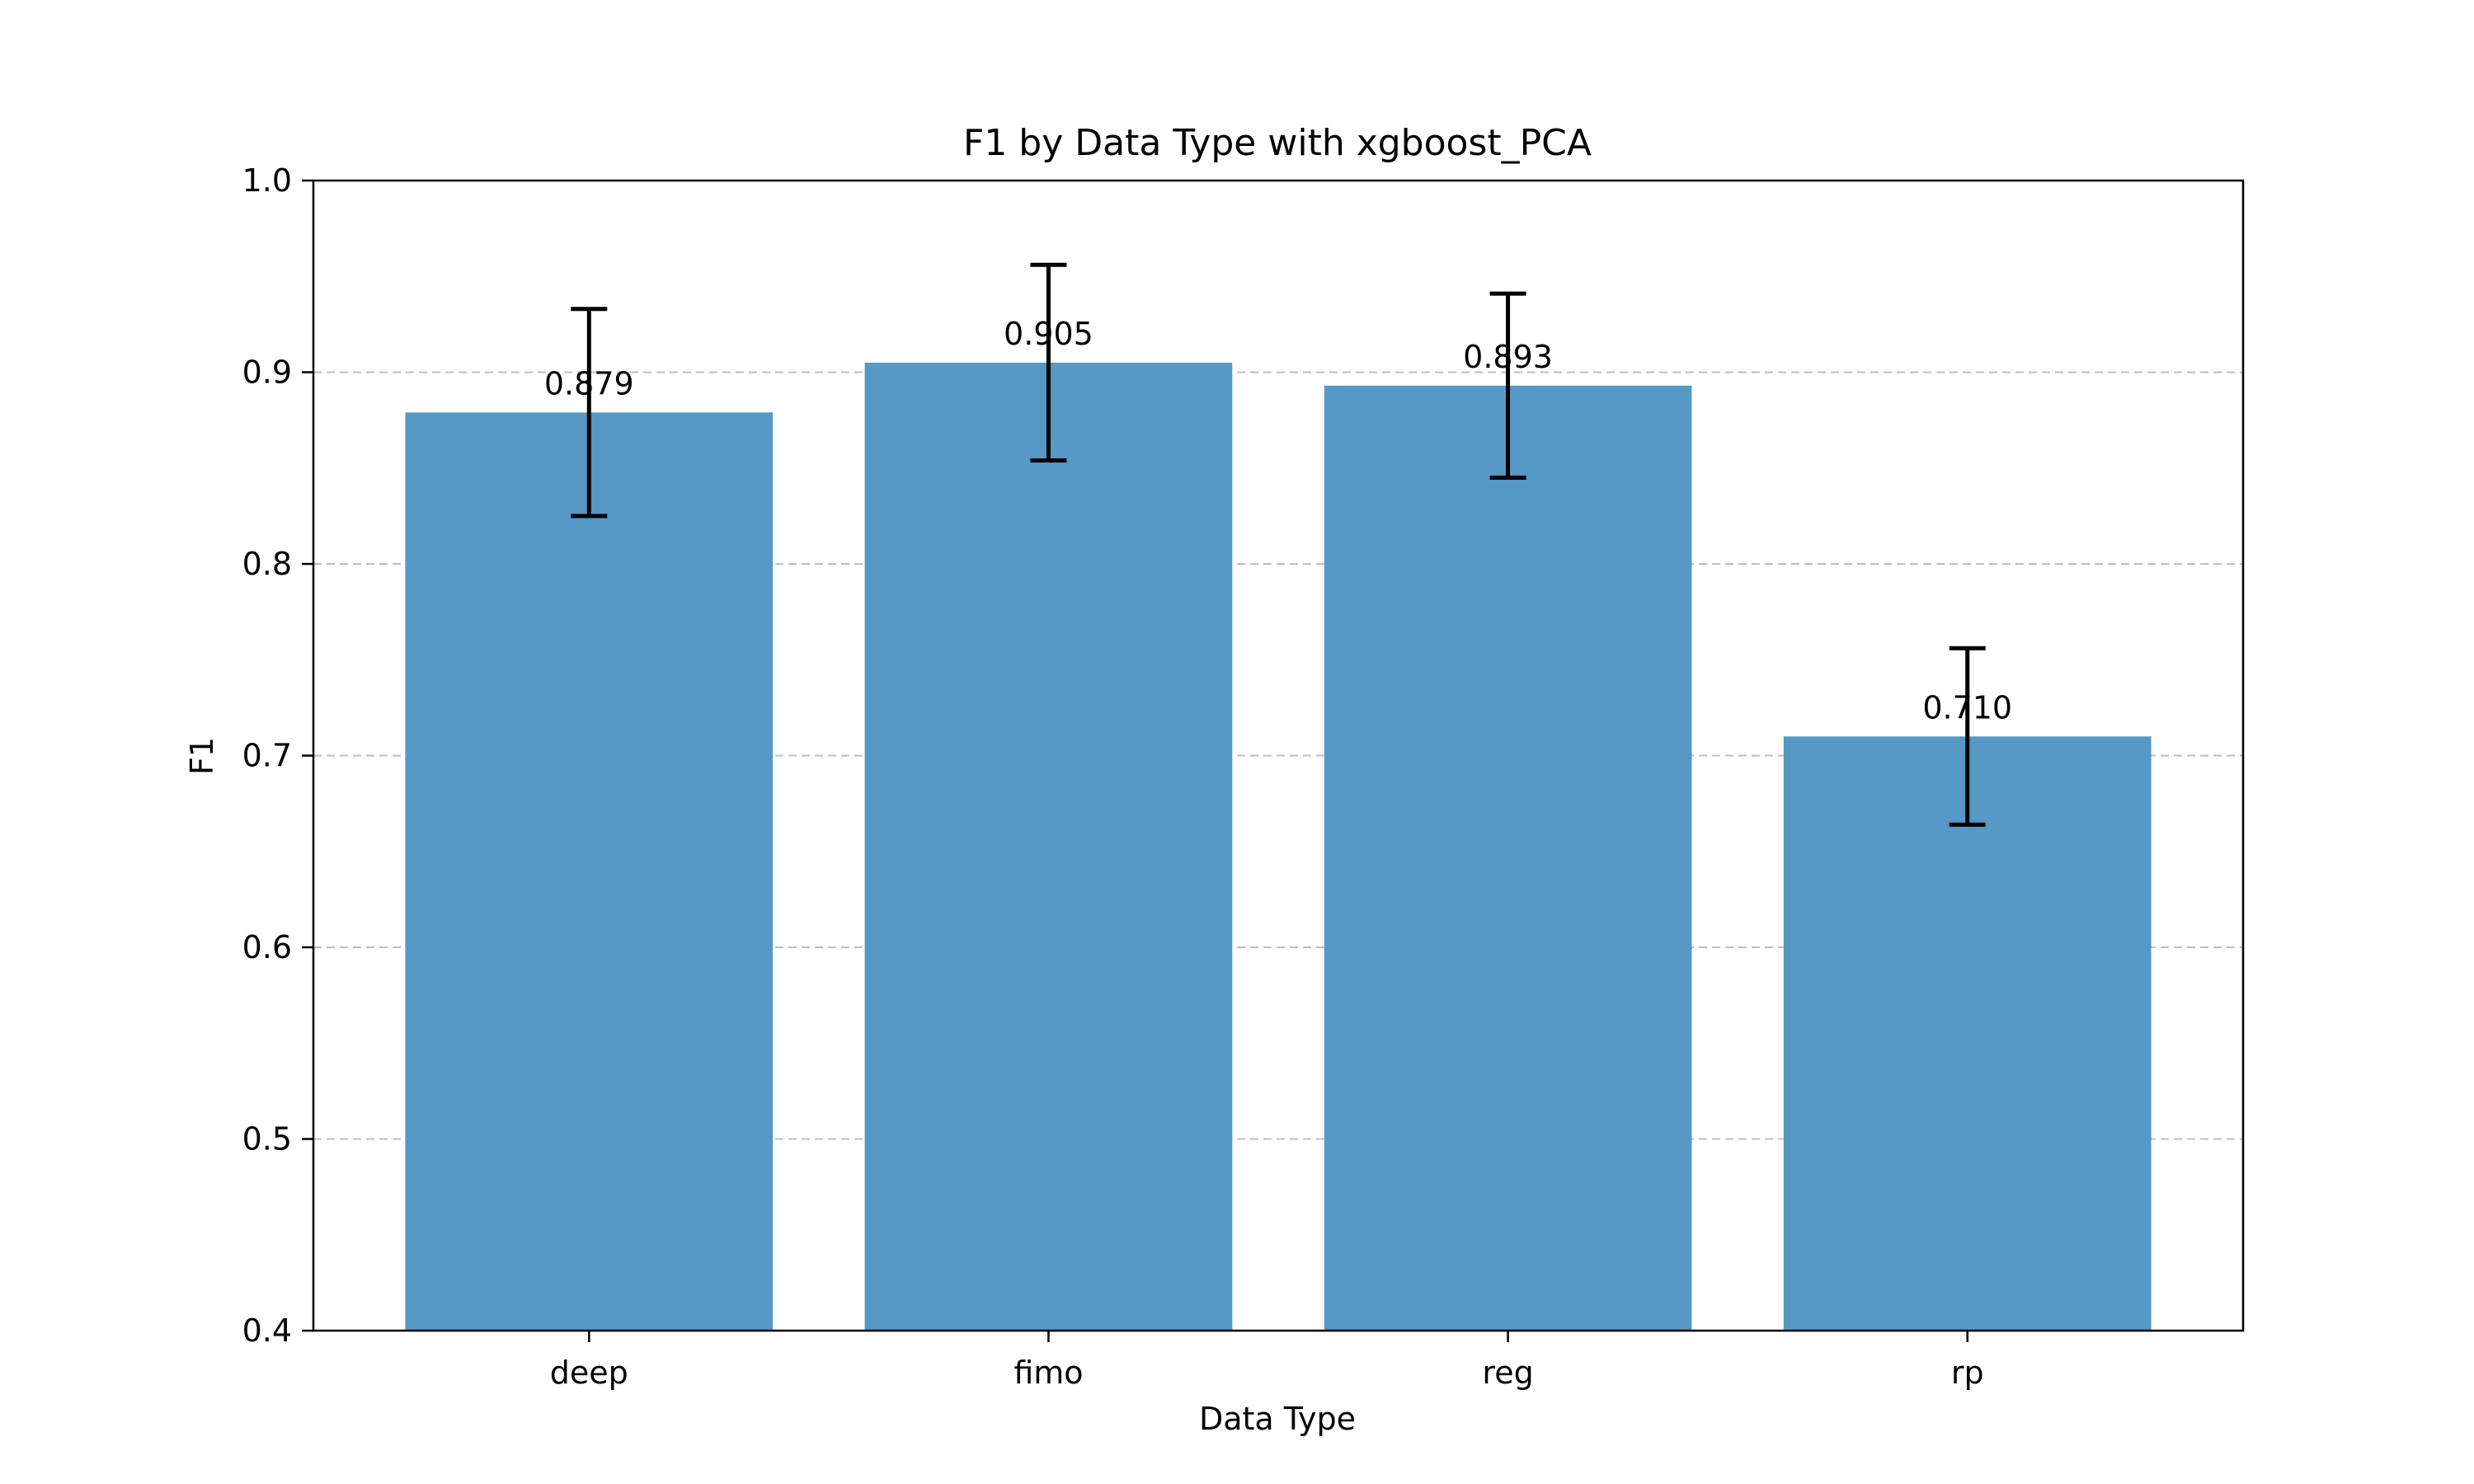 The image size is (2474, 1484). I want to click on chart-title: F1 by Data Type with xgboost_PCA, so click(1277, 143).